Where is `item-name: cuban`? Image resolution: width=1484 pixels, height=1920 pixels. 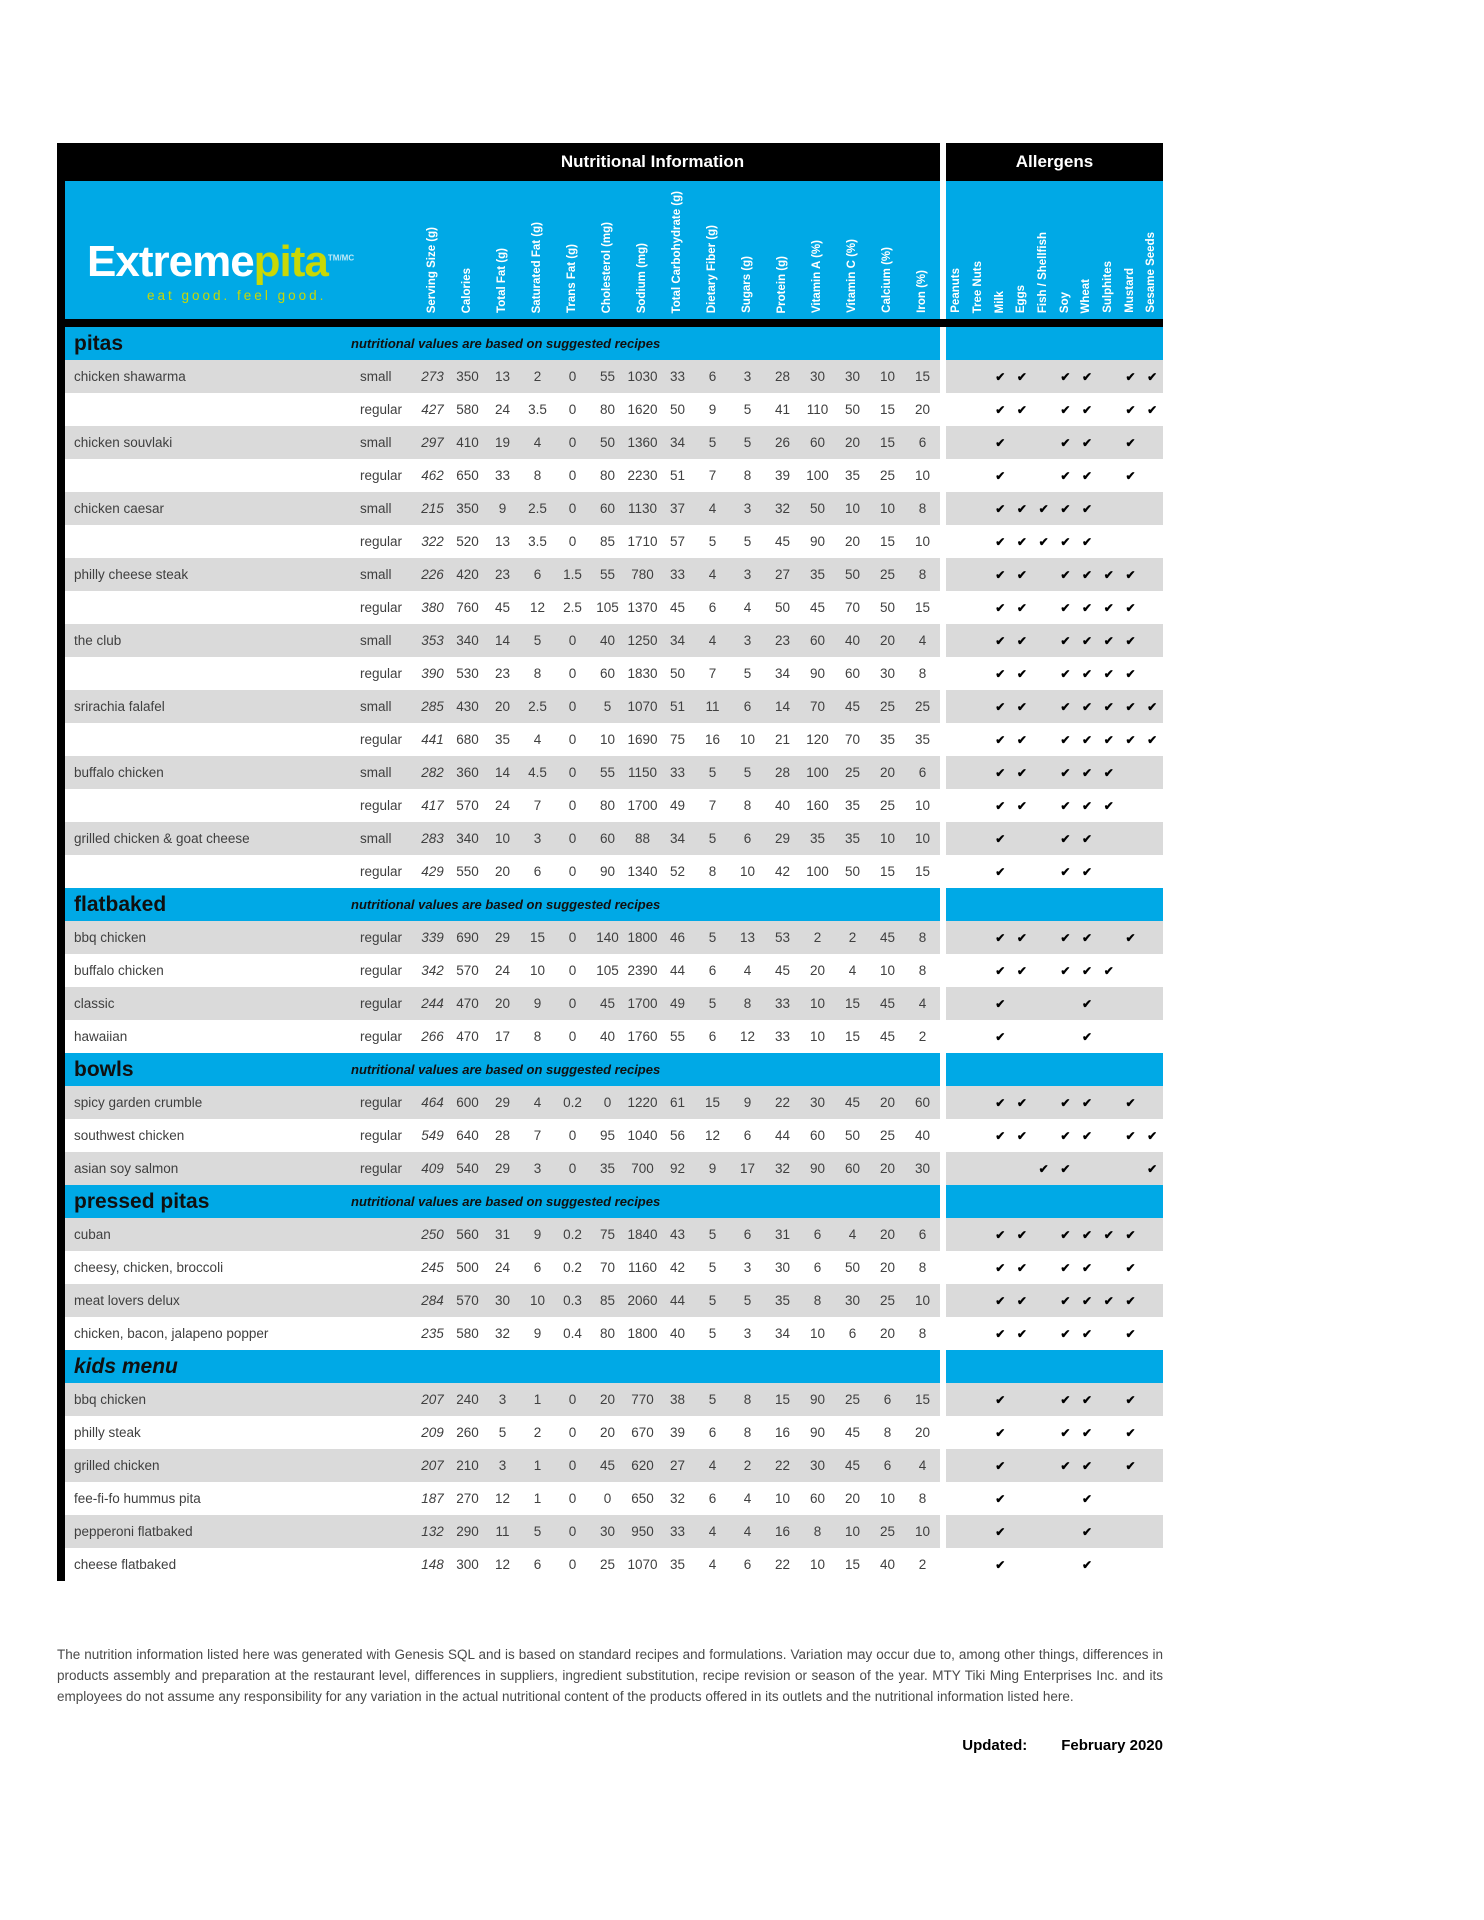 item-name: cuban is located at coordinates (92, 1234).